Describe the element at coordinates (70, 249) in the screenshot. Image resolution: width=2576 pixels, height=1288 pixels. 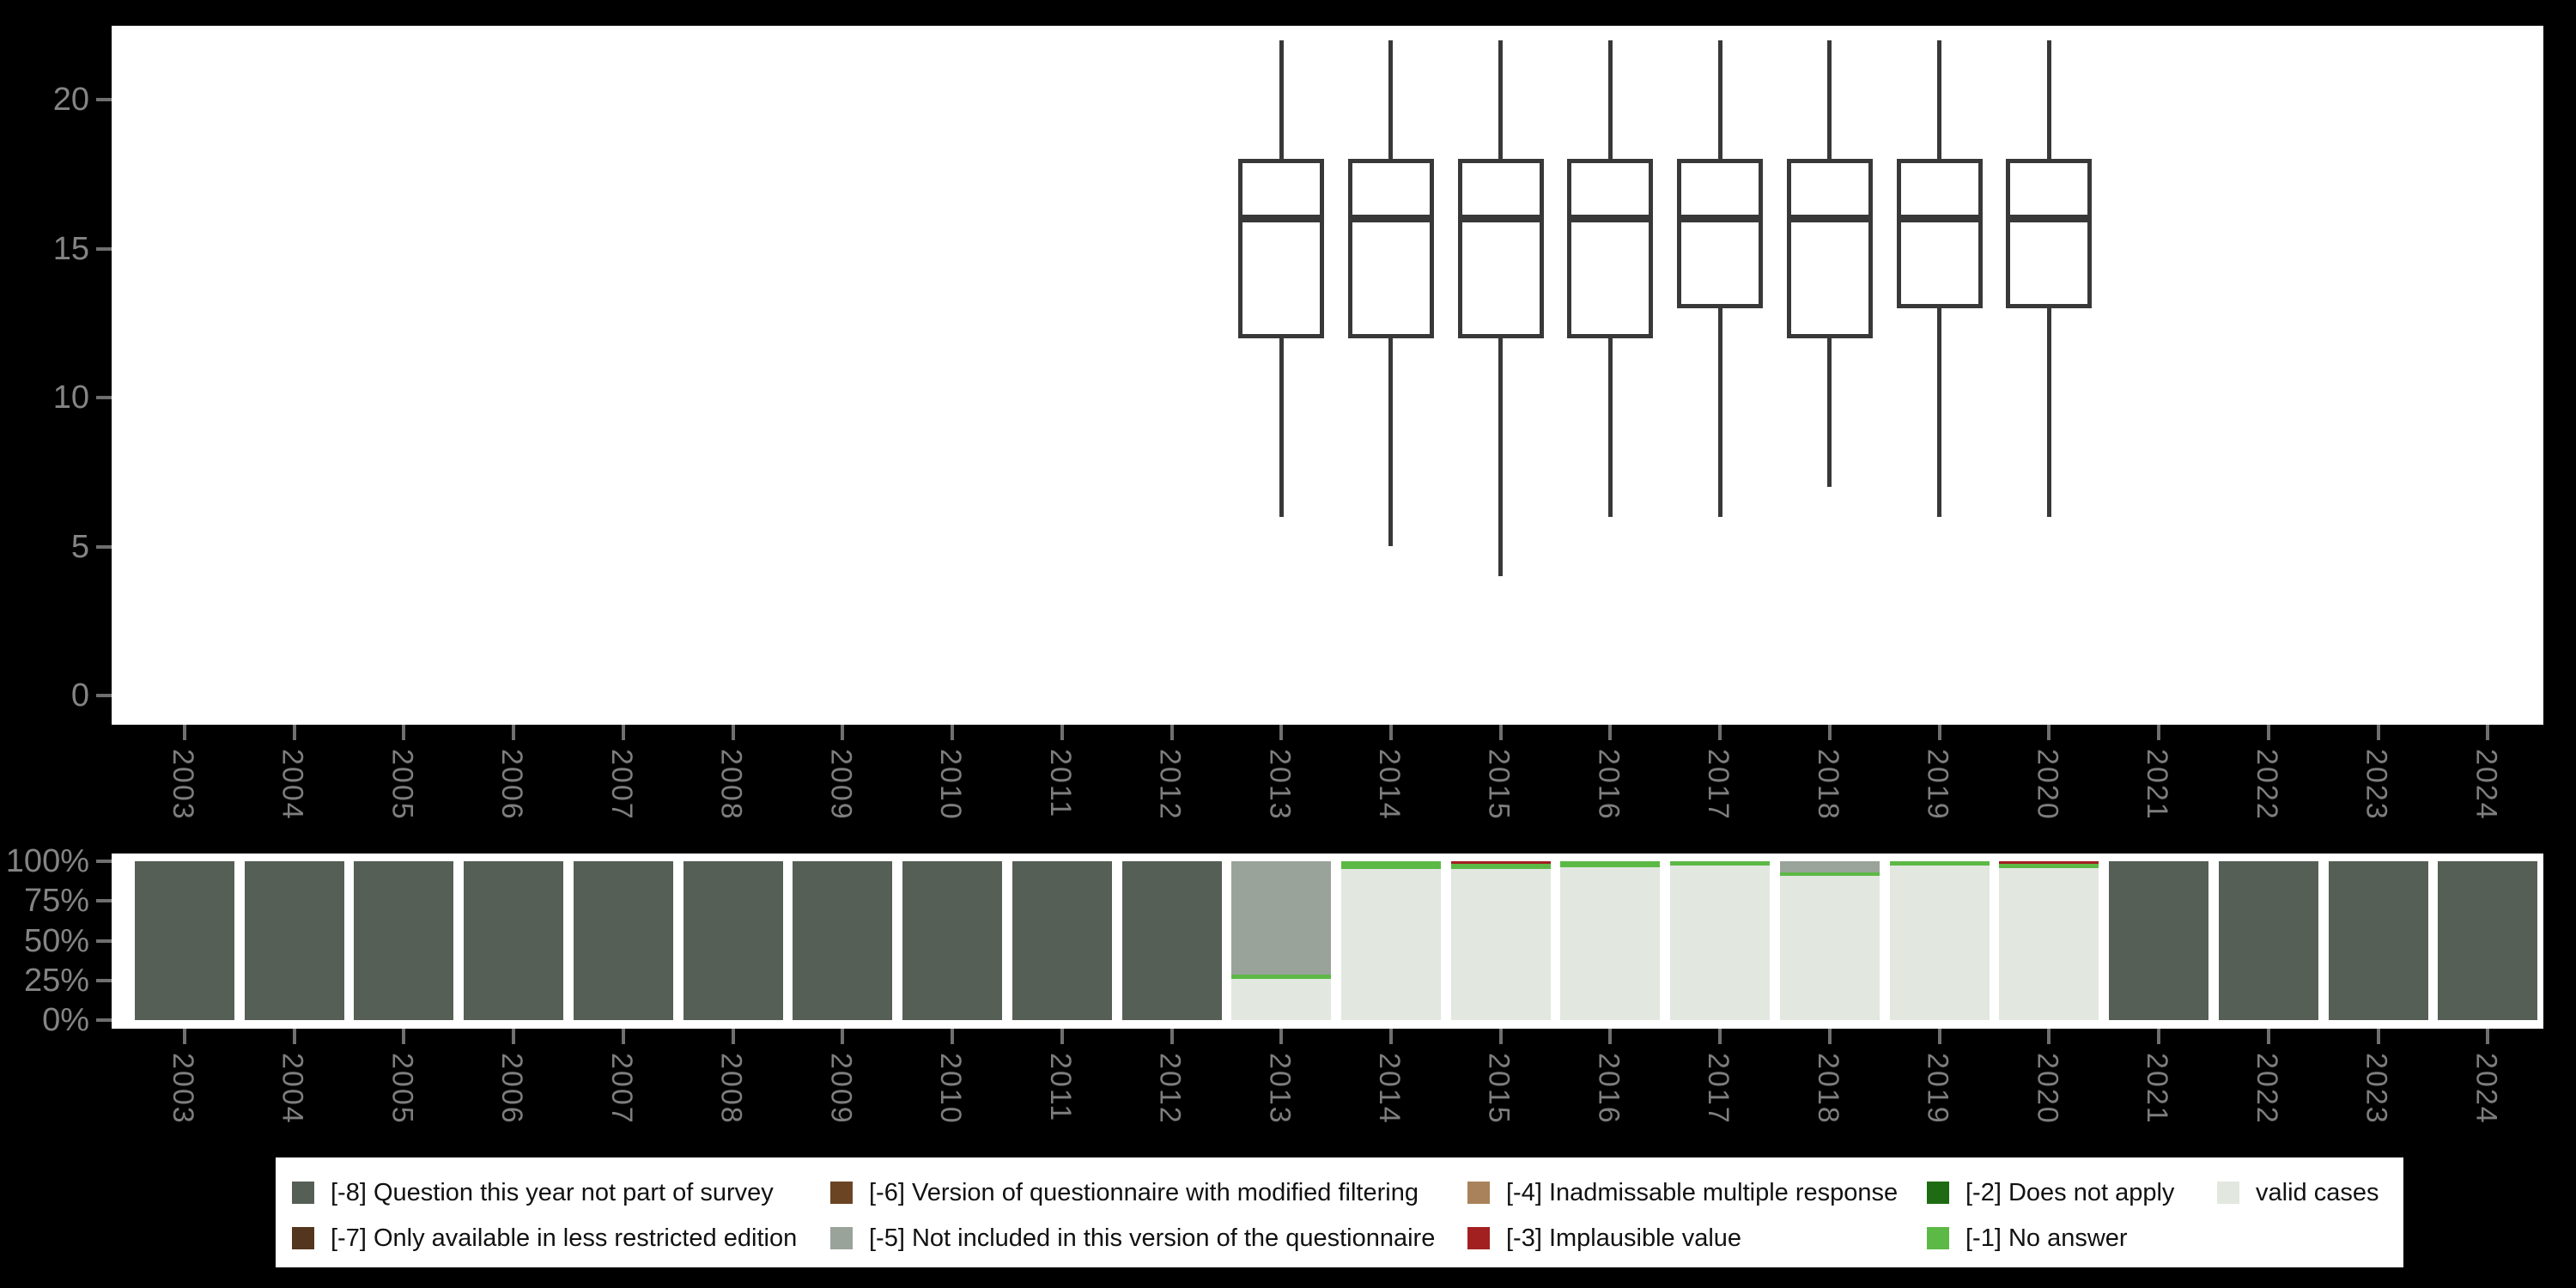
I see `boxplot-y-tick-label: 15` at that location.